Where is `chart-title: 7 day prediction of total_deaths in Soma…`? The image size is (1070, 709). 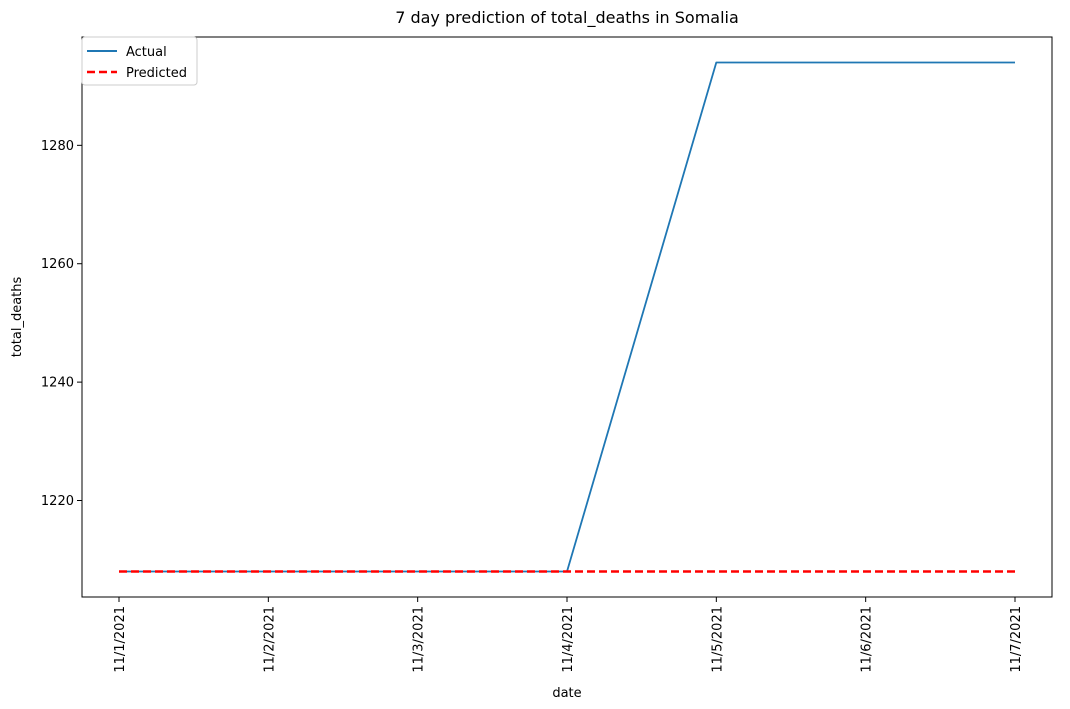 chart-title: 7 day prediction of total_deaths in Soma… is located at coordinates (567, 18).